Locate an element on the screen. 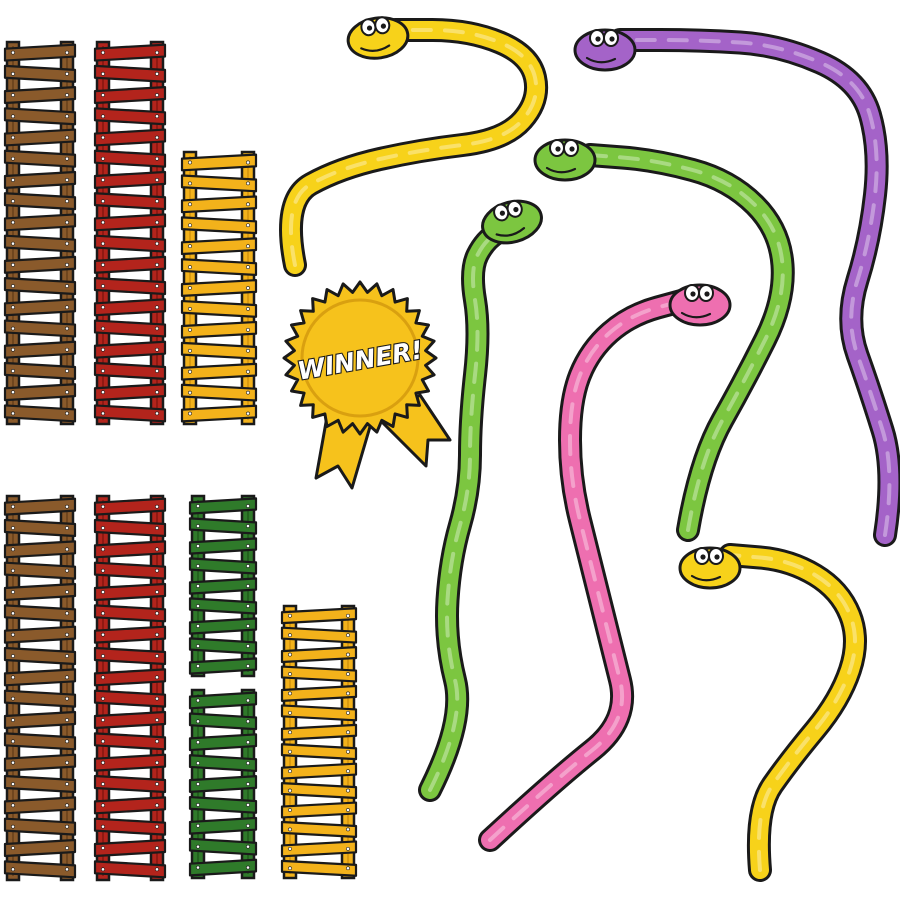 This screenshot has width=900, height=900. snake-green-left is located at coordinates (480, 500).